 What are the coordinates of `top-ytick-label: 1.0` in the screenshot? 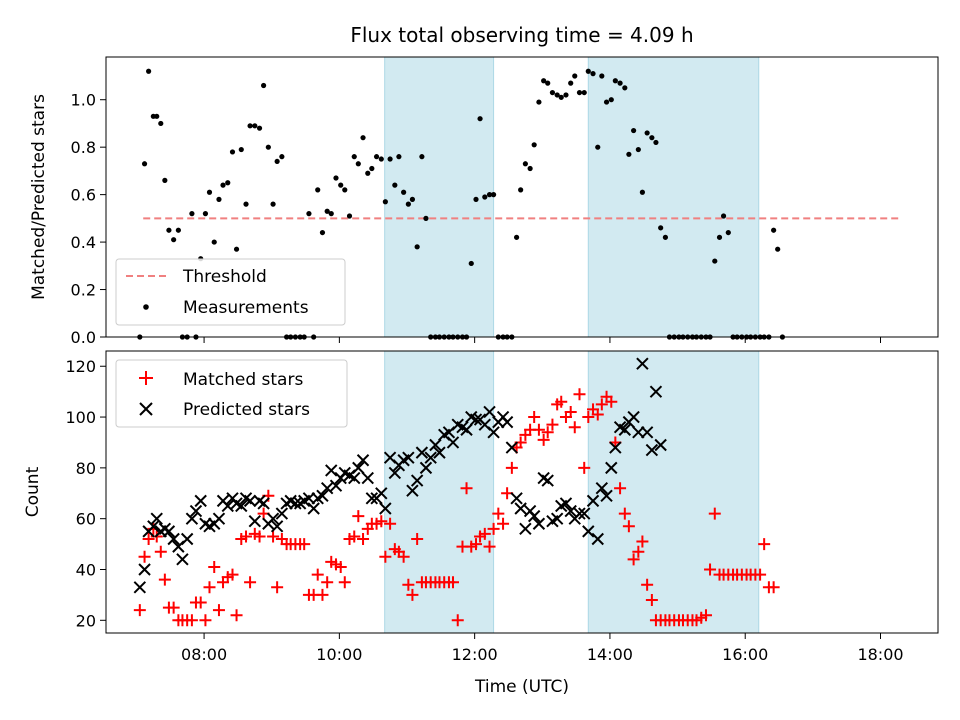 It's located at (83, 100).